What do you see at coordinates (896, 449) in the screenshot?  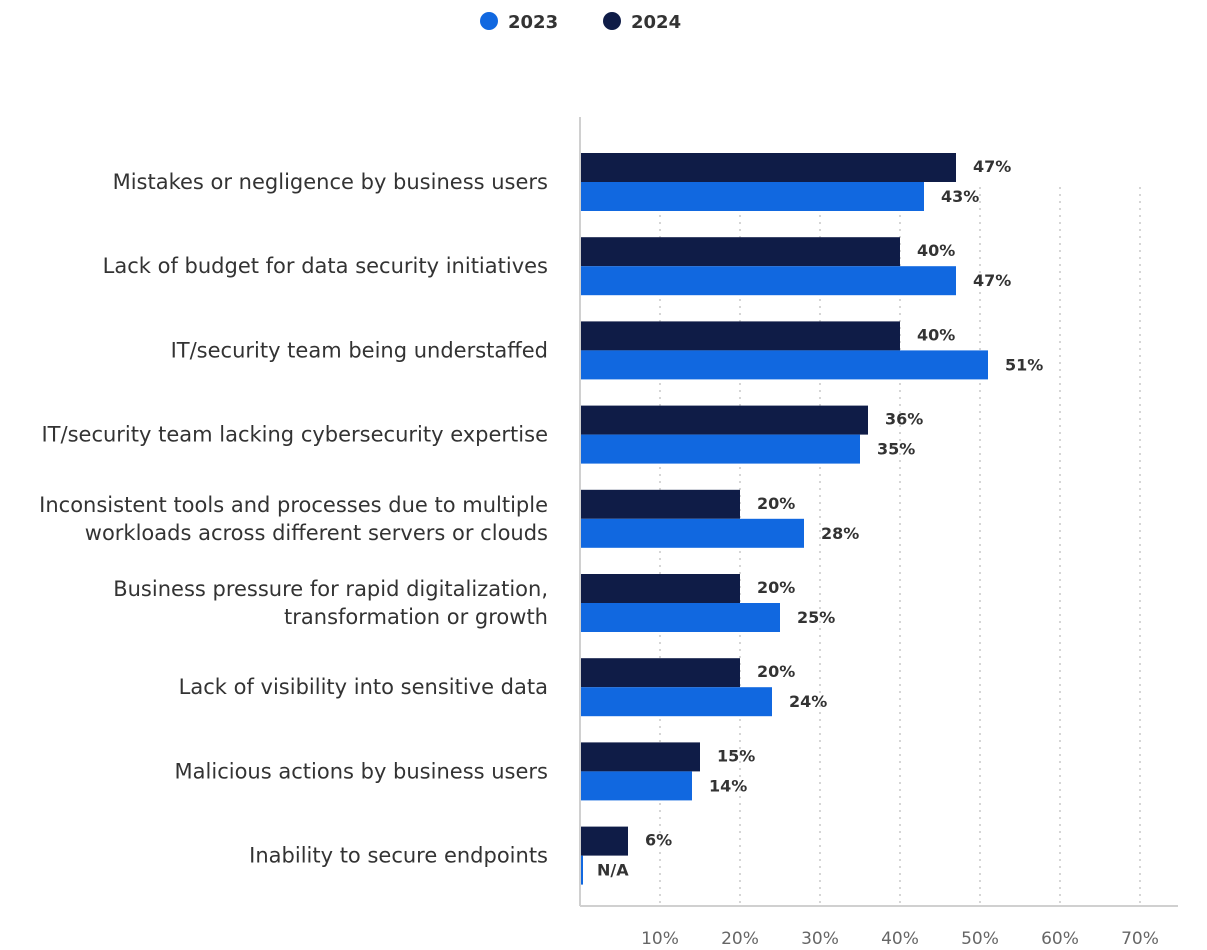 I see `value-label-2023-3: 35%` at bounding box center [896, 449].